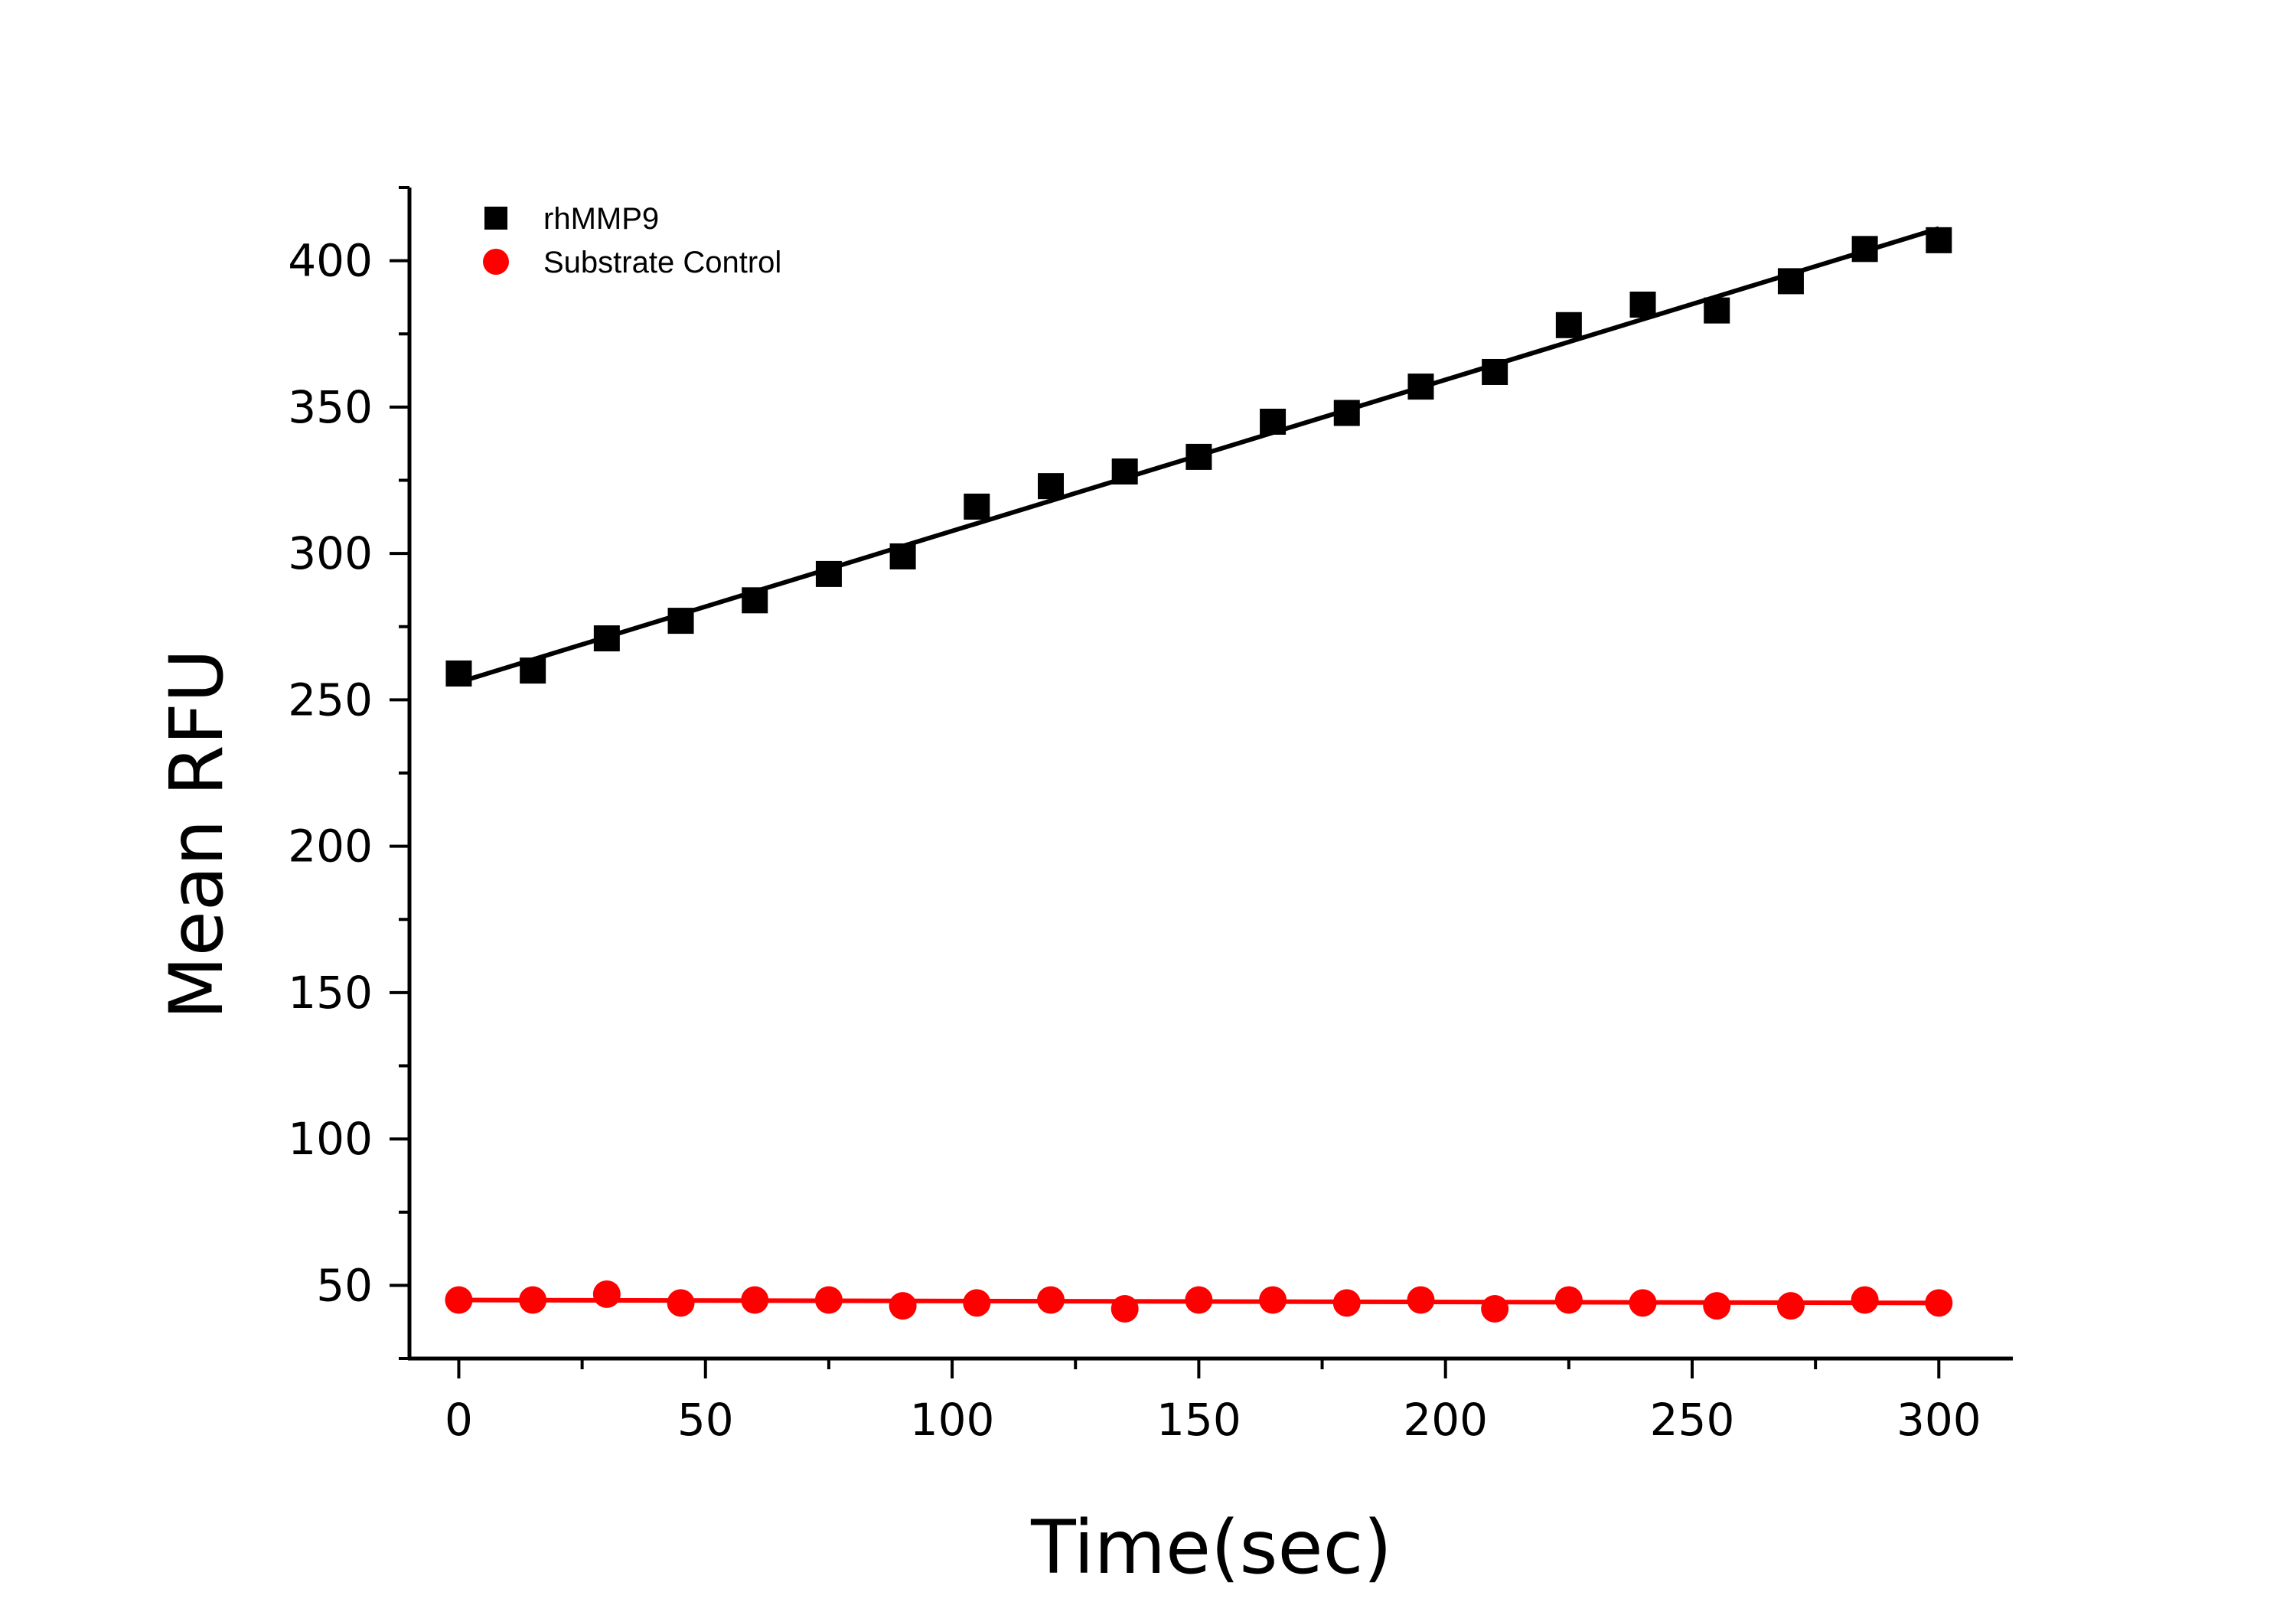  I want to click on y-tick-label: 350, so click(330, 407).